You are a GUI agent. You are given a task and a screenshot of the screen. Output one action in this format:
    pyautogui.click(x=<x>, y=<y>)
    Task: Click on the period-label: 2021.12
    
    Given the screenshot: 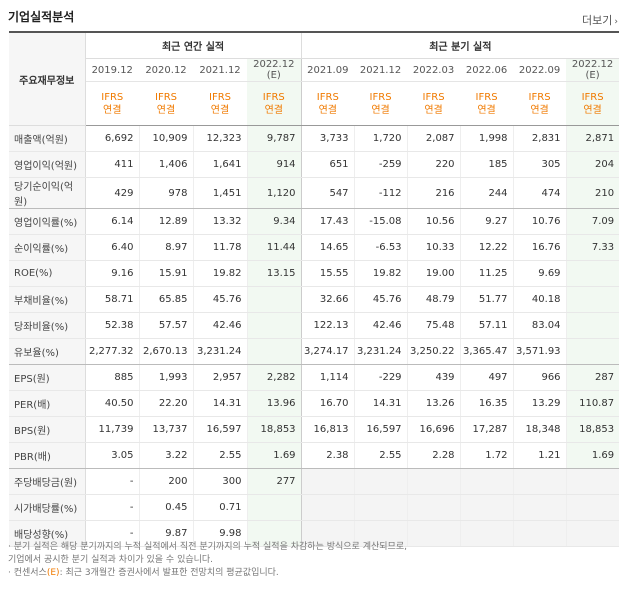 What is the action you would take?
    pyautogui.click(x=220, y=70)
    